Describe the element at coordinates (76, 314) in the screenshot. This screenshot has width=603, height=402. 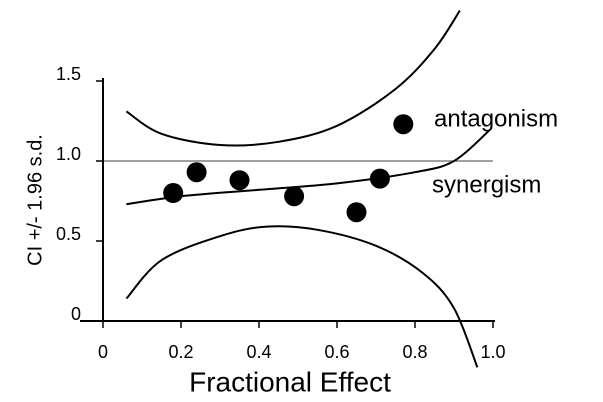
I see `y-tick-label: 0` at that location.